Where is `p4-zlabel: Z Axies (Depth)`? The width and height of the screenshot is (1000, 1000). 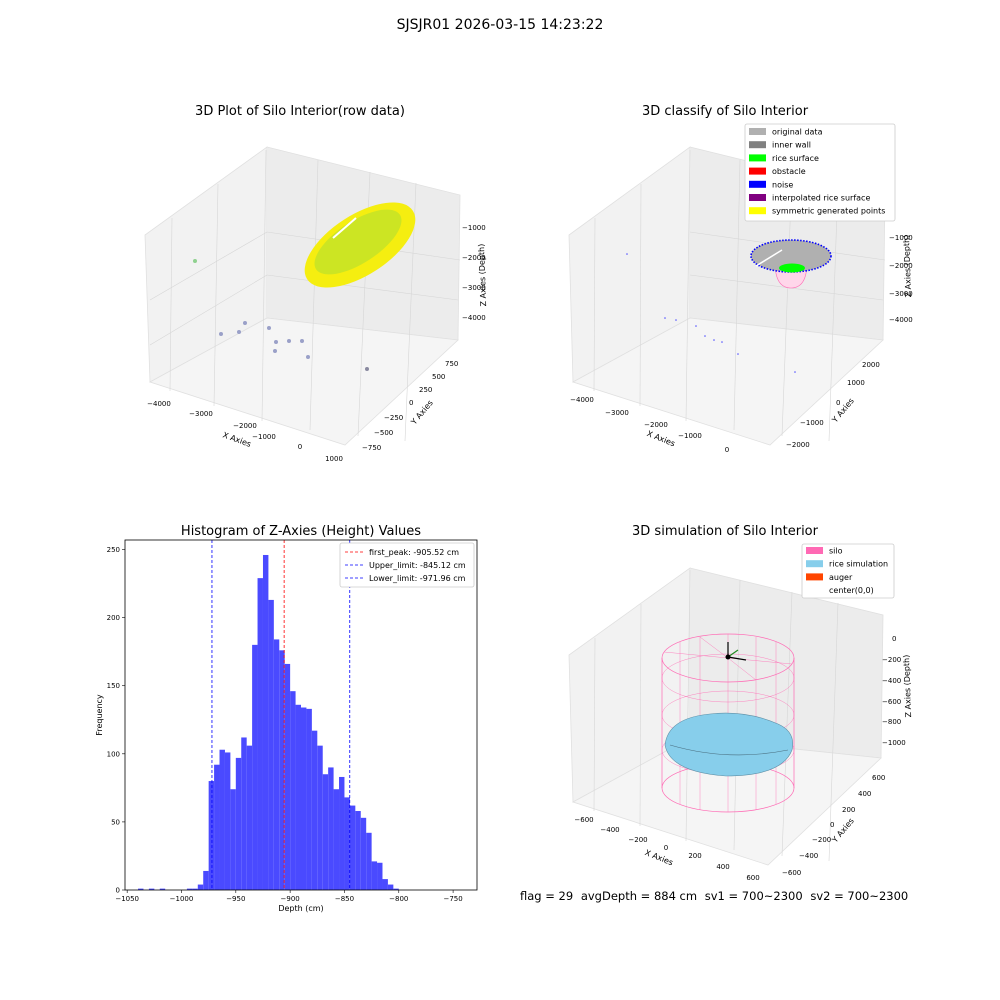
p4-zlabel: Z Axies (Depth) is located at coordinates (907, 686).